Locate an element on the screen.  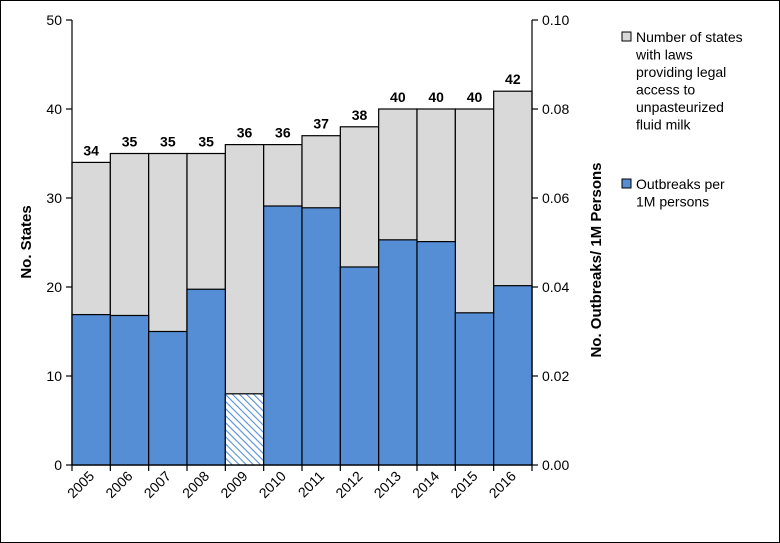
x-tick-label-2014: 2014 is located at coordinates (425, 484).